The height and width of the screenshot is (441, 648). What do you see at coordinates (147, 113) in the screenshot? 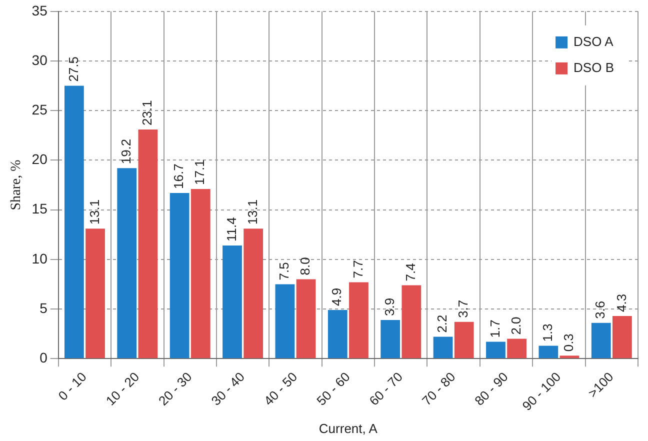
I see `data-label: 23.1` at bounding box center [147, 113].